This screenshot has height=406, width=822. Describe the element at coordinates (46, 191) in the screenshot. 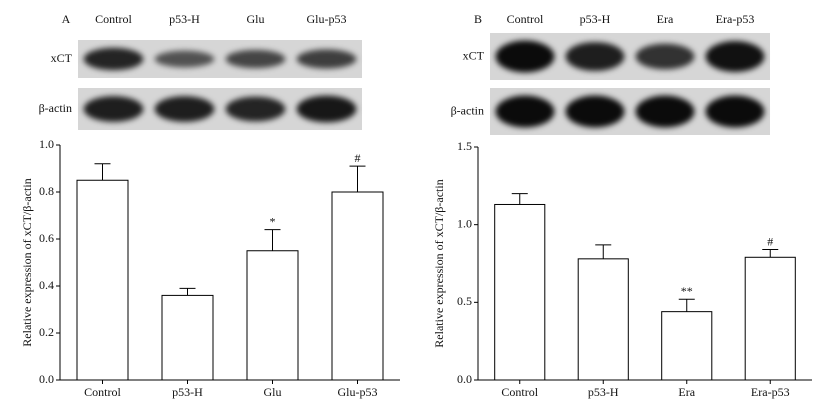

I see `y-tick-label: 0.8` at that location.